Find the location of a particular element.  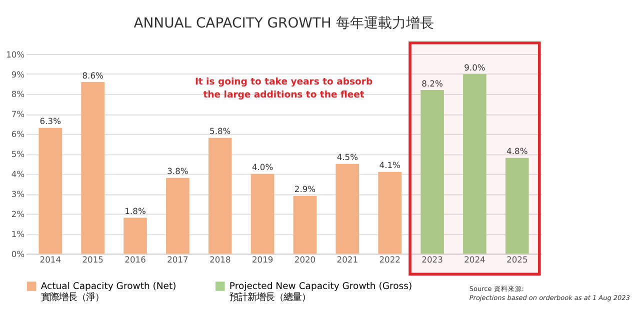

data-label: 4.0% is located at coordinates (263, 167).